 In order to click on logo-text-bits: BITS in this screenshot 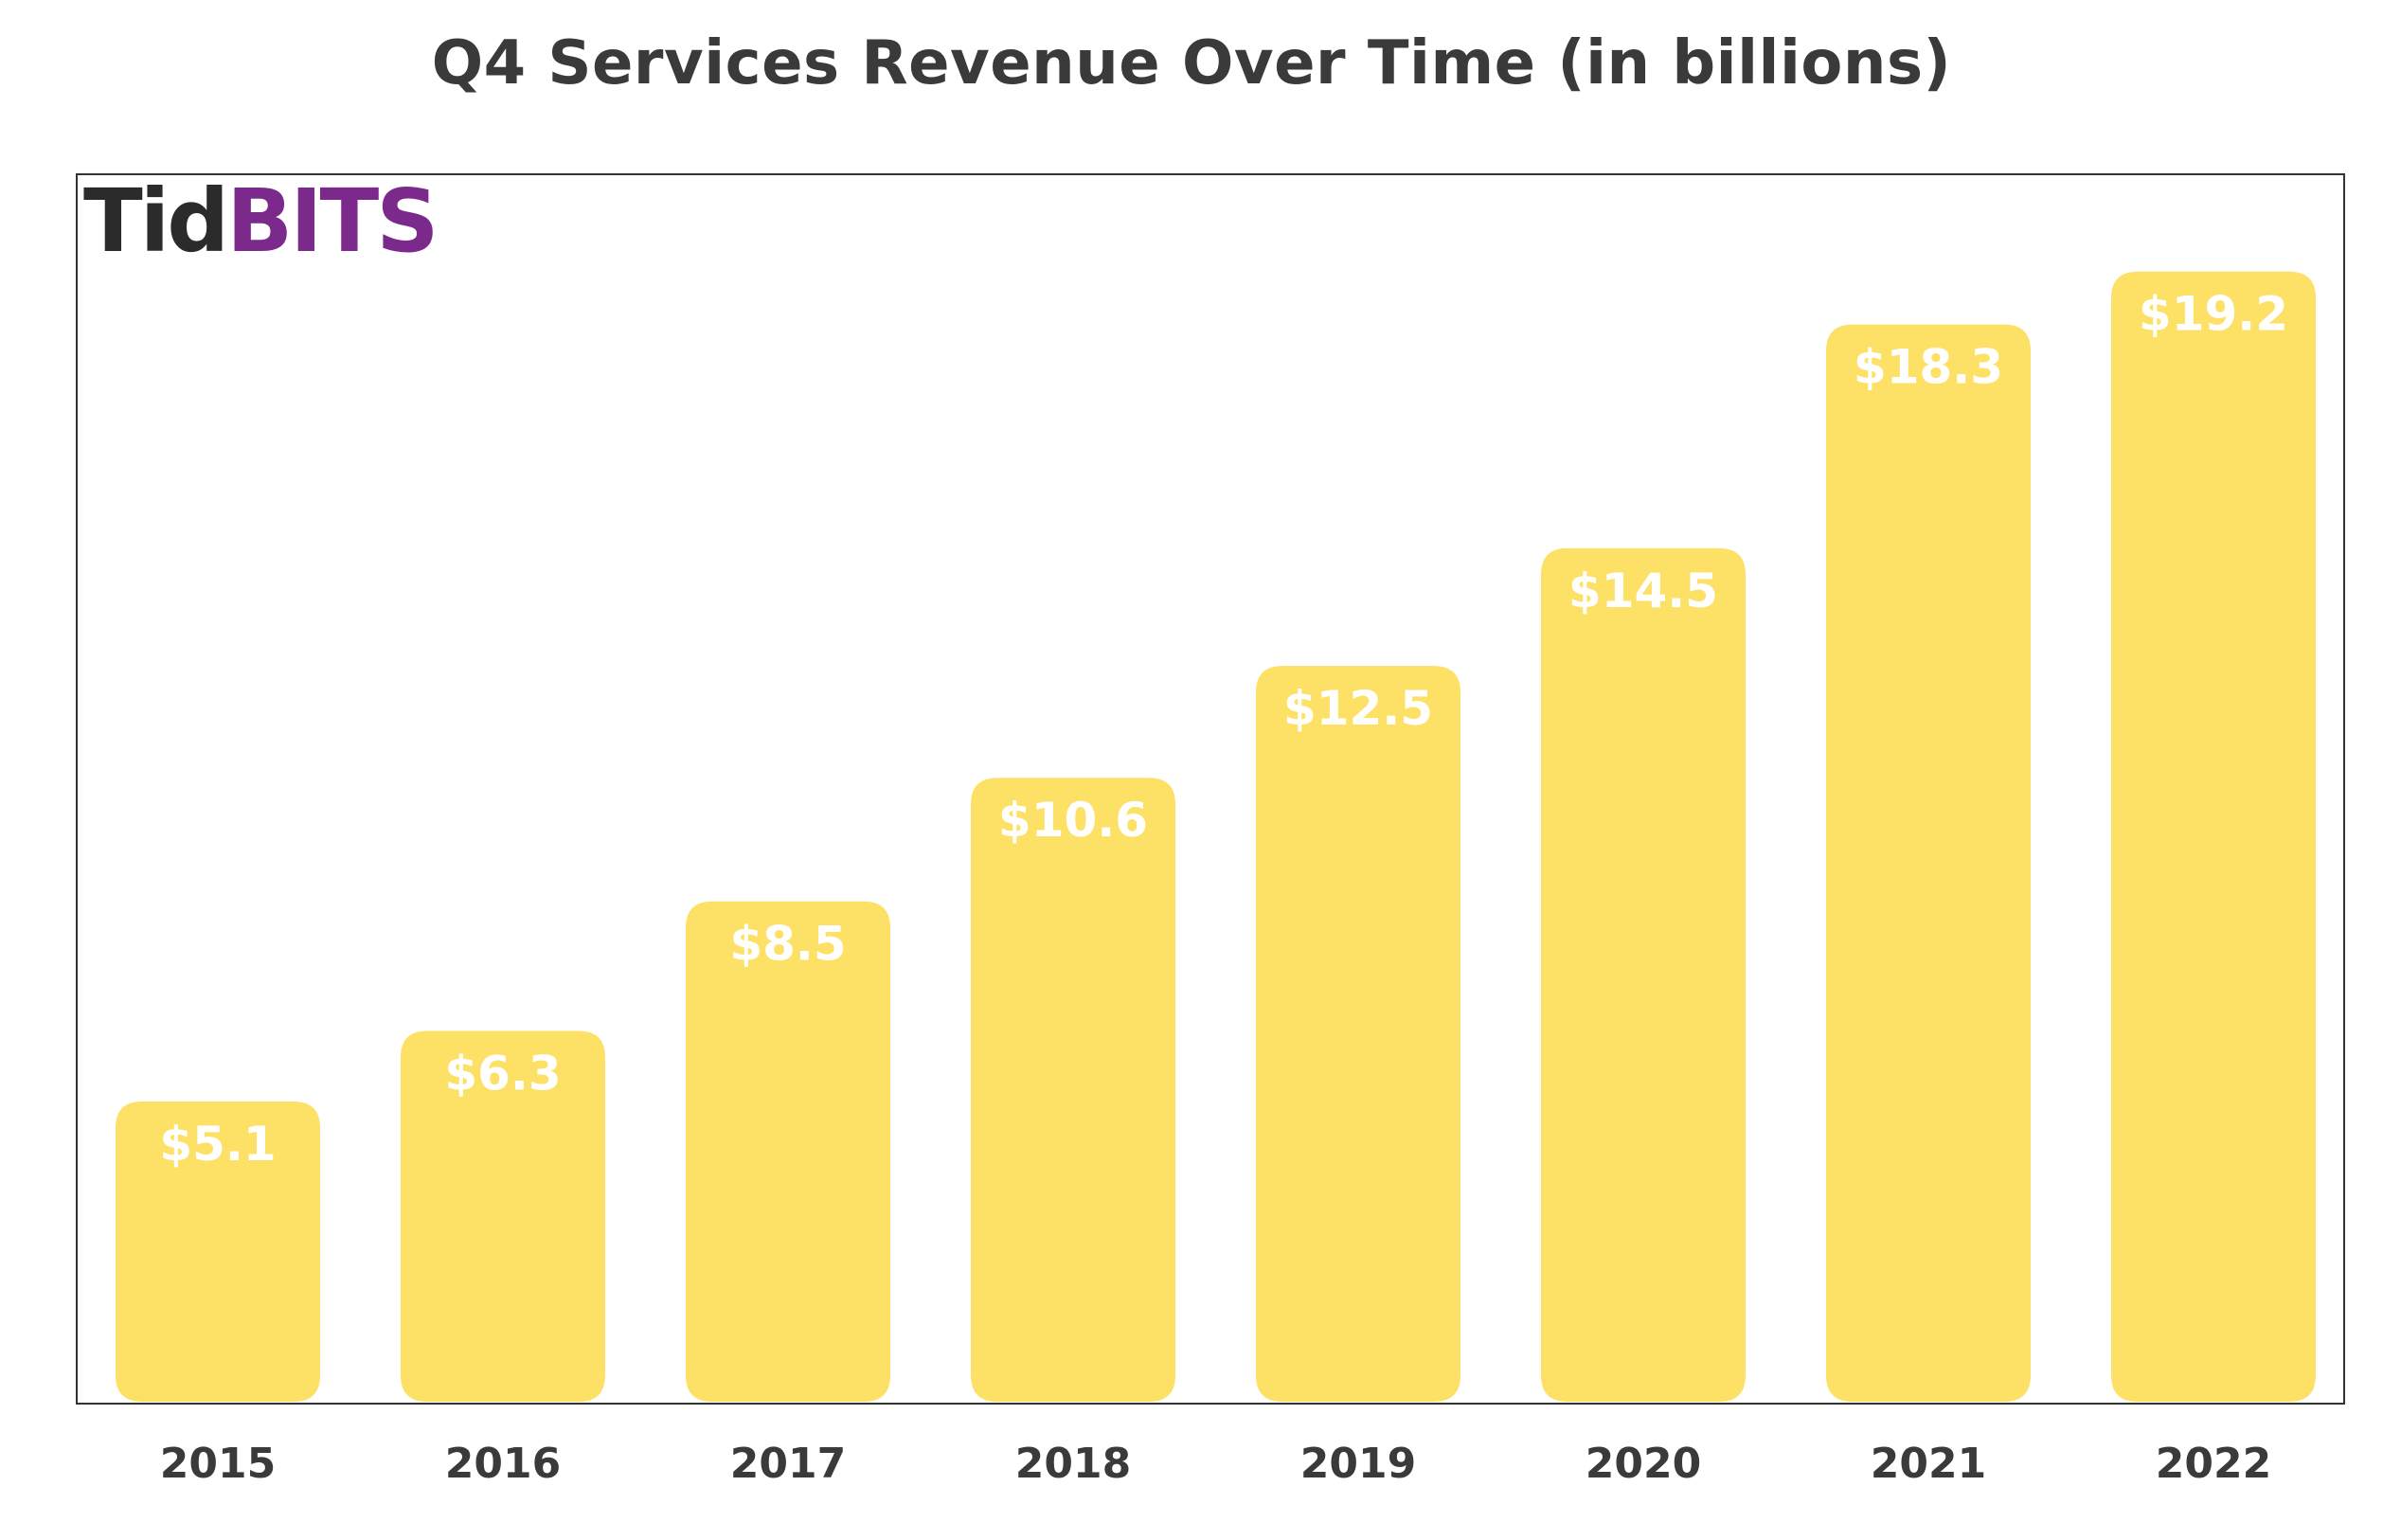, I will do `click(332, 221)`.